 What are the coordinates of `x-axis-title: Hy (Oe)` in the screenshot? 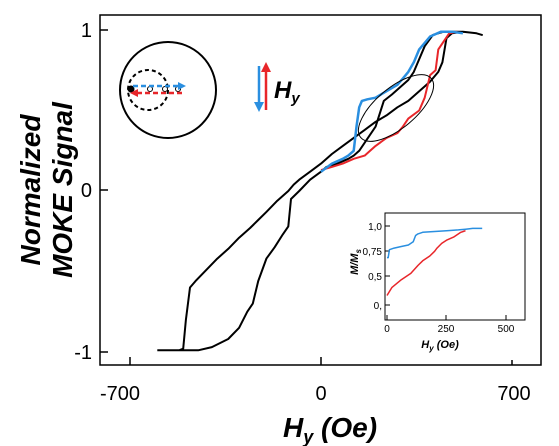 It's located at (330, 429).